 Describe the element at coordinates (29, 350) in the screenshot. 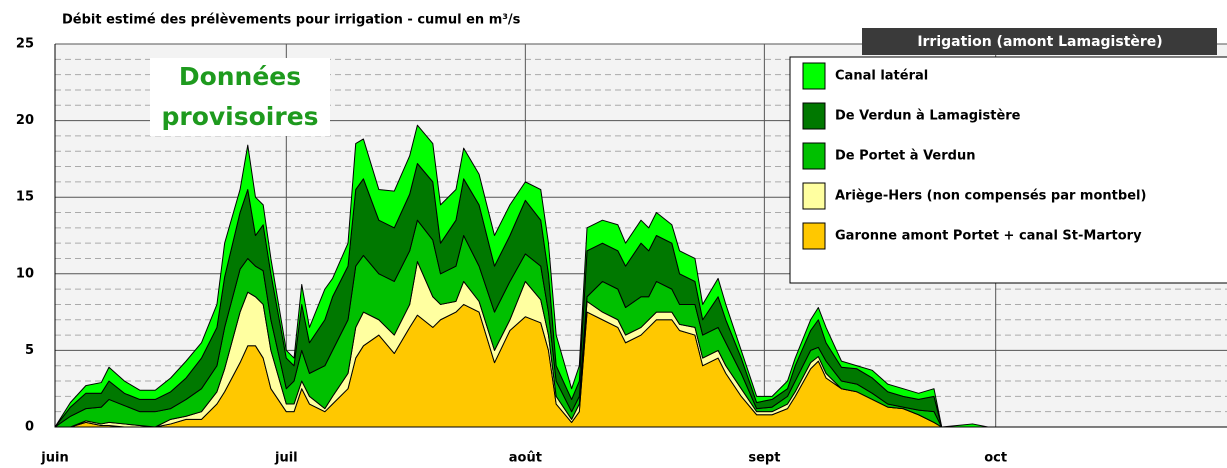

I see `y-tick-label: 5` at that location.